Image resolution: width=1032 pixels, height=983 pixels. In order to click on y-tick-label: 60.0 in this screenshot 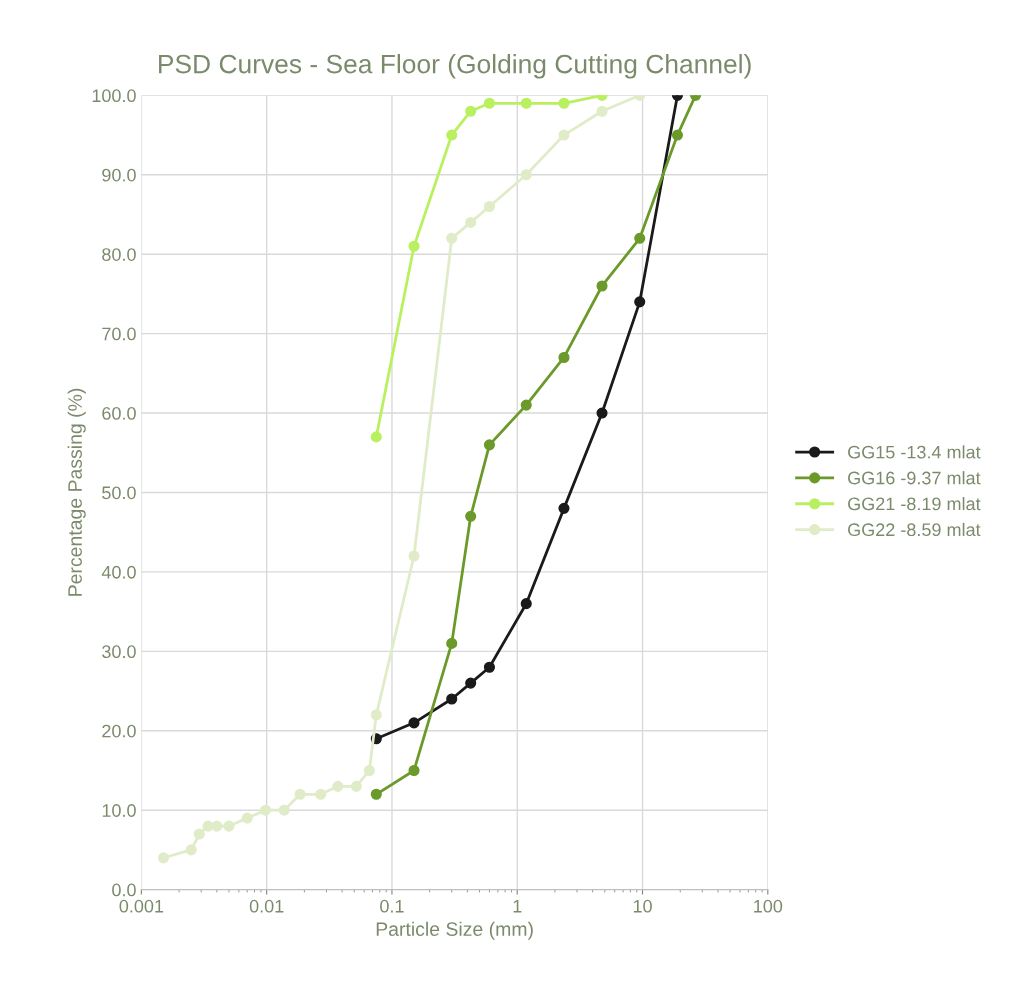, I will do `click(119, 413)`.